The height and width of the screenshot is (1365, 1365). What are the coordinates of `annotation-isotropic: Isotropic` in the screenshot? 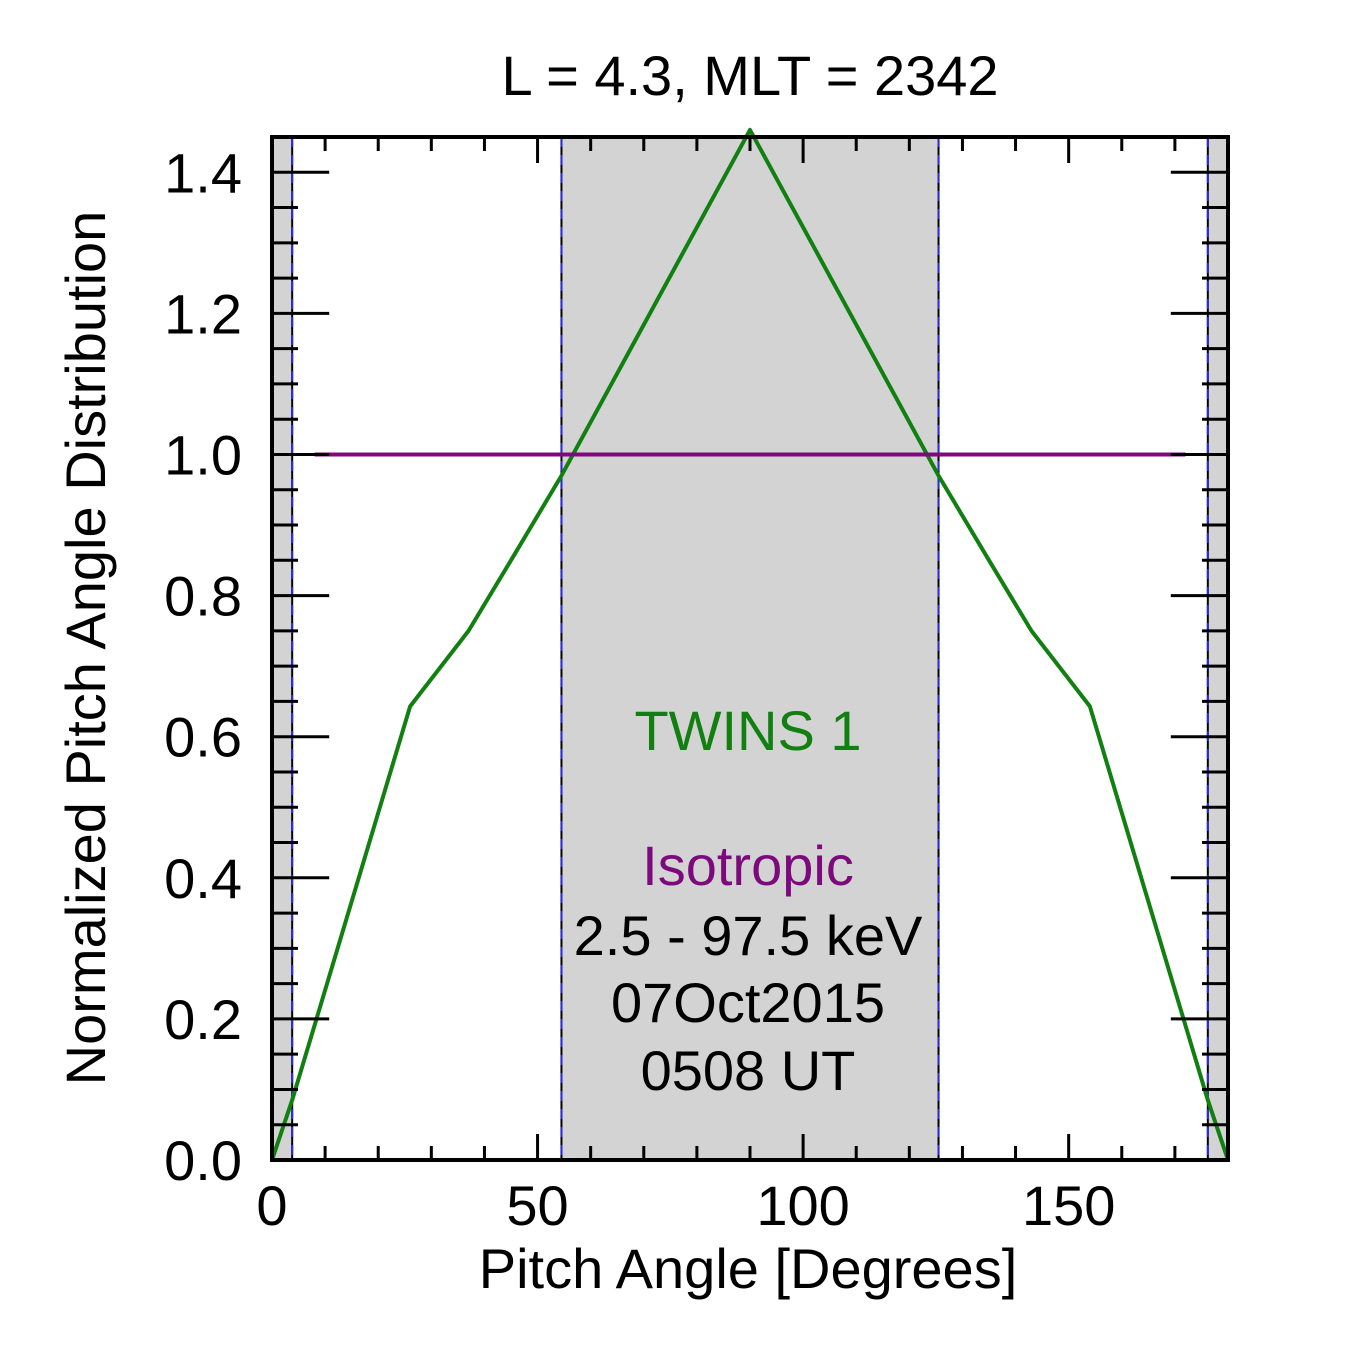 It's located at (748, 865).